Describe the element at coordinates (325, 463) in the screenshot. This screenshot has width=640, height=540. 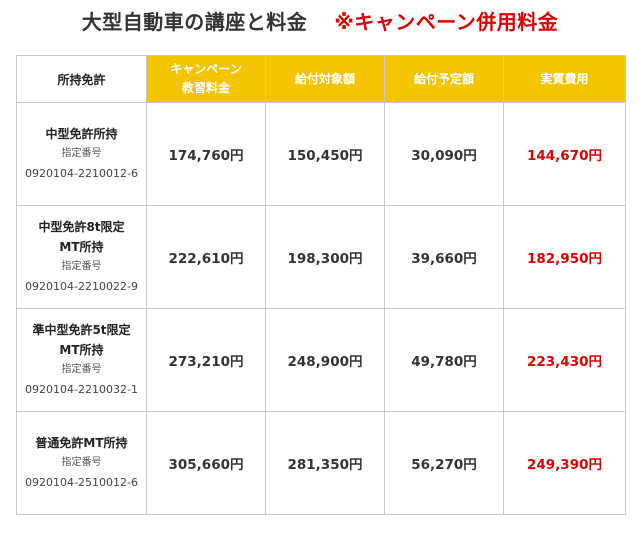
I see `subsidy-target-cell: 281,350円` at that location.